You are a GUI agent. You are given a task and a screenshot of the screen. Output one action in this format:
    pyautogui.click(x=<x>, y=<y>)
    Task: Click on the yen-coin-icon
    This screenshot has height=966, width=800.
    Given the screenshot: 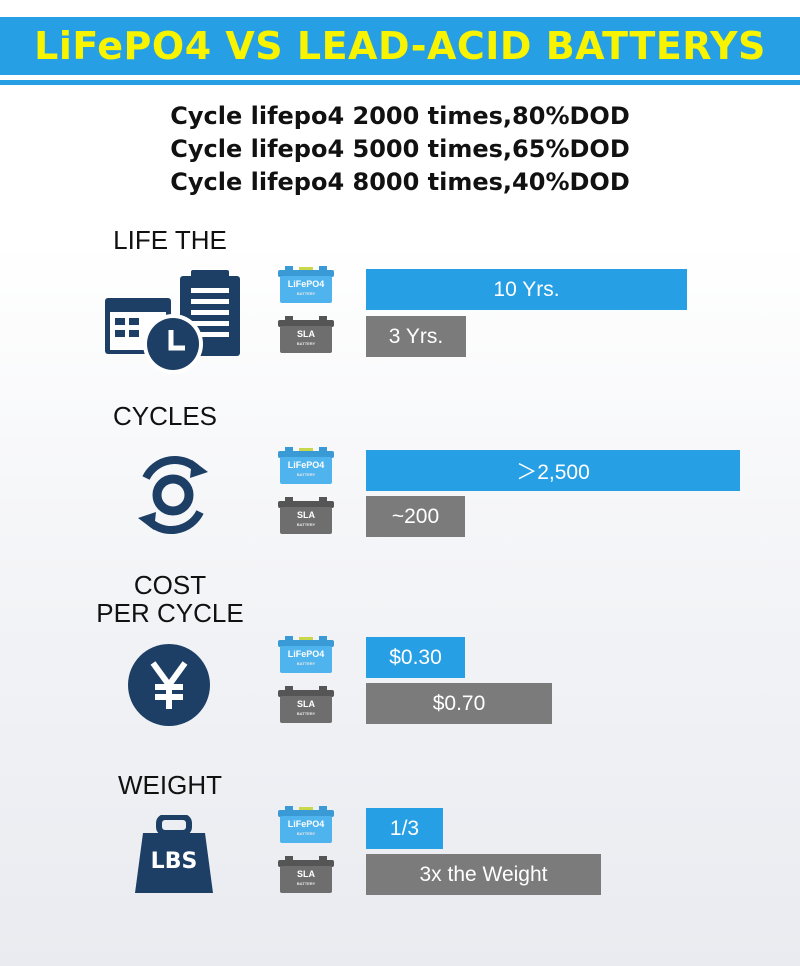 What is the action you would take?
    pyautogui.click(x=169, y=685)
    